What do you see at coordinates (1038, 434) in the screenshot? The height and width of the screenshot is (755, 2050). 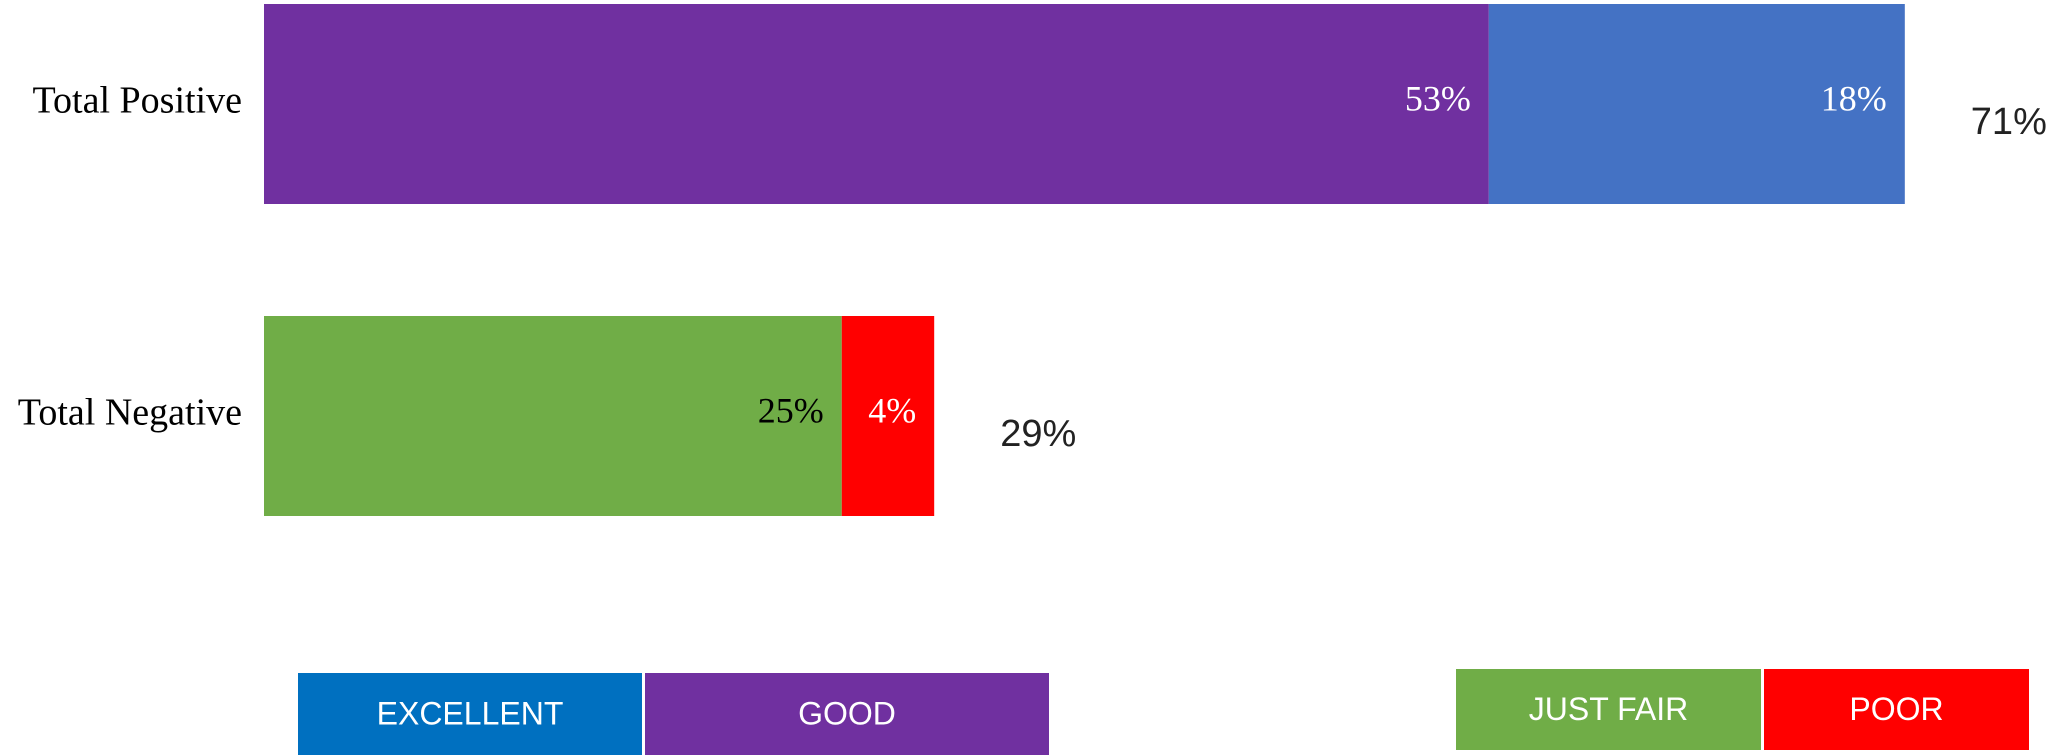 I see `total-label: 29%` at bounding box center [1038, 434].